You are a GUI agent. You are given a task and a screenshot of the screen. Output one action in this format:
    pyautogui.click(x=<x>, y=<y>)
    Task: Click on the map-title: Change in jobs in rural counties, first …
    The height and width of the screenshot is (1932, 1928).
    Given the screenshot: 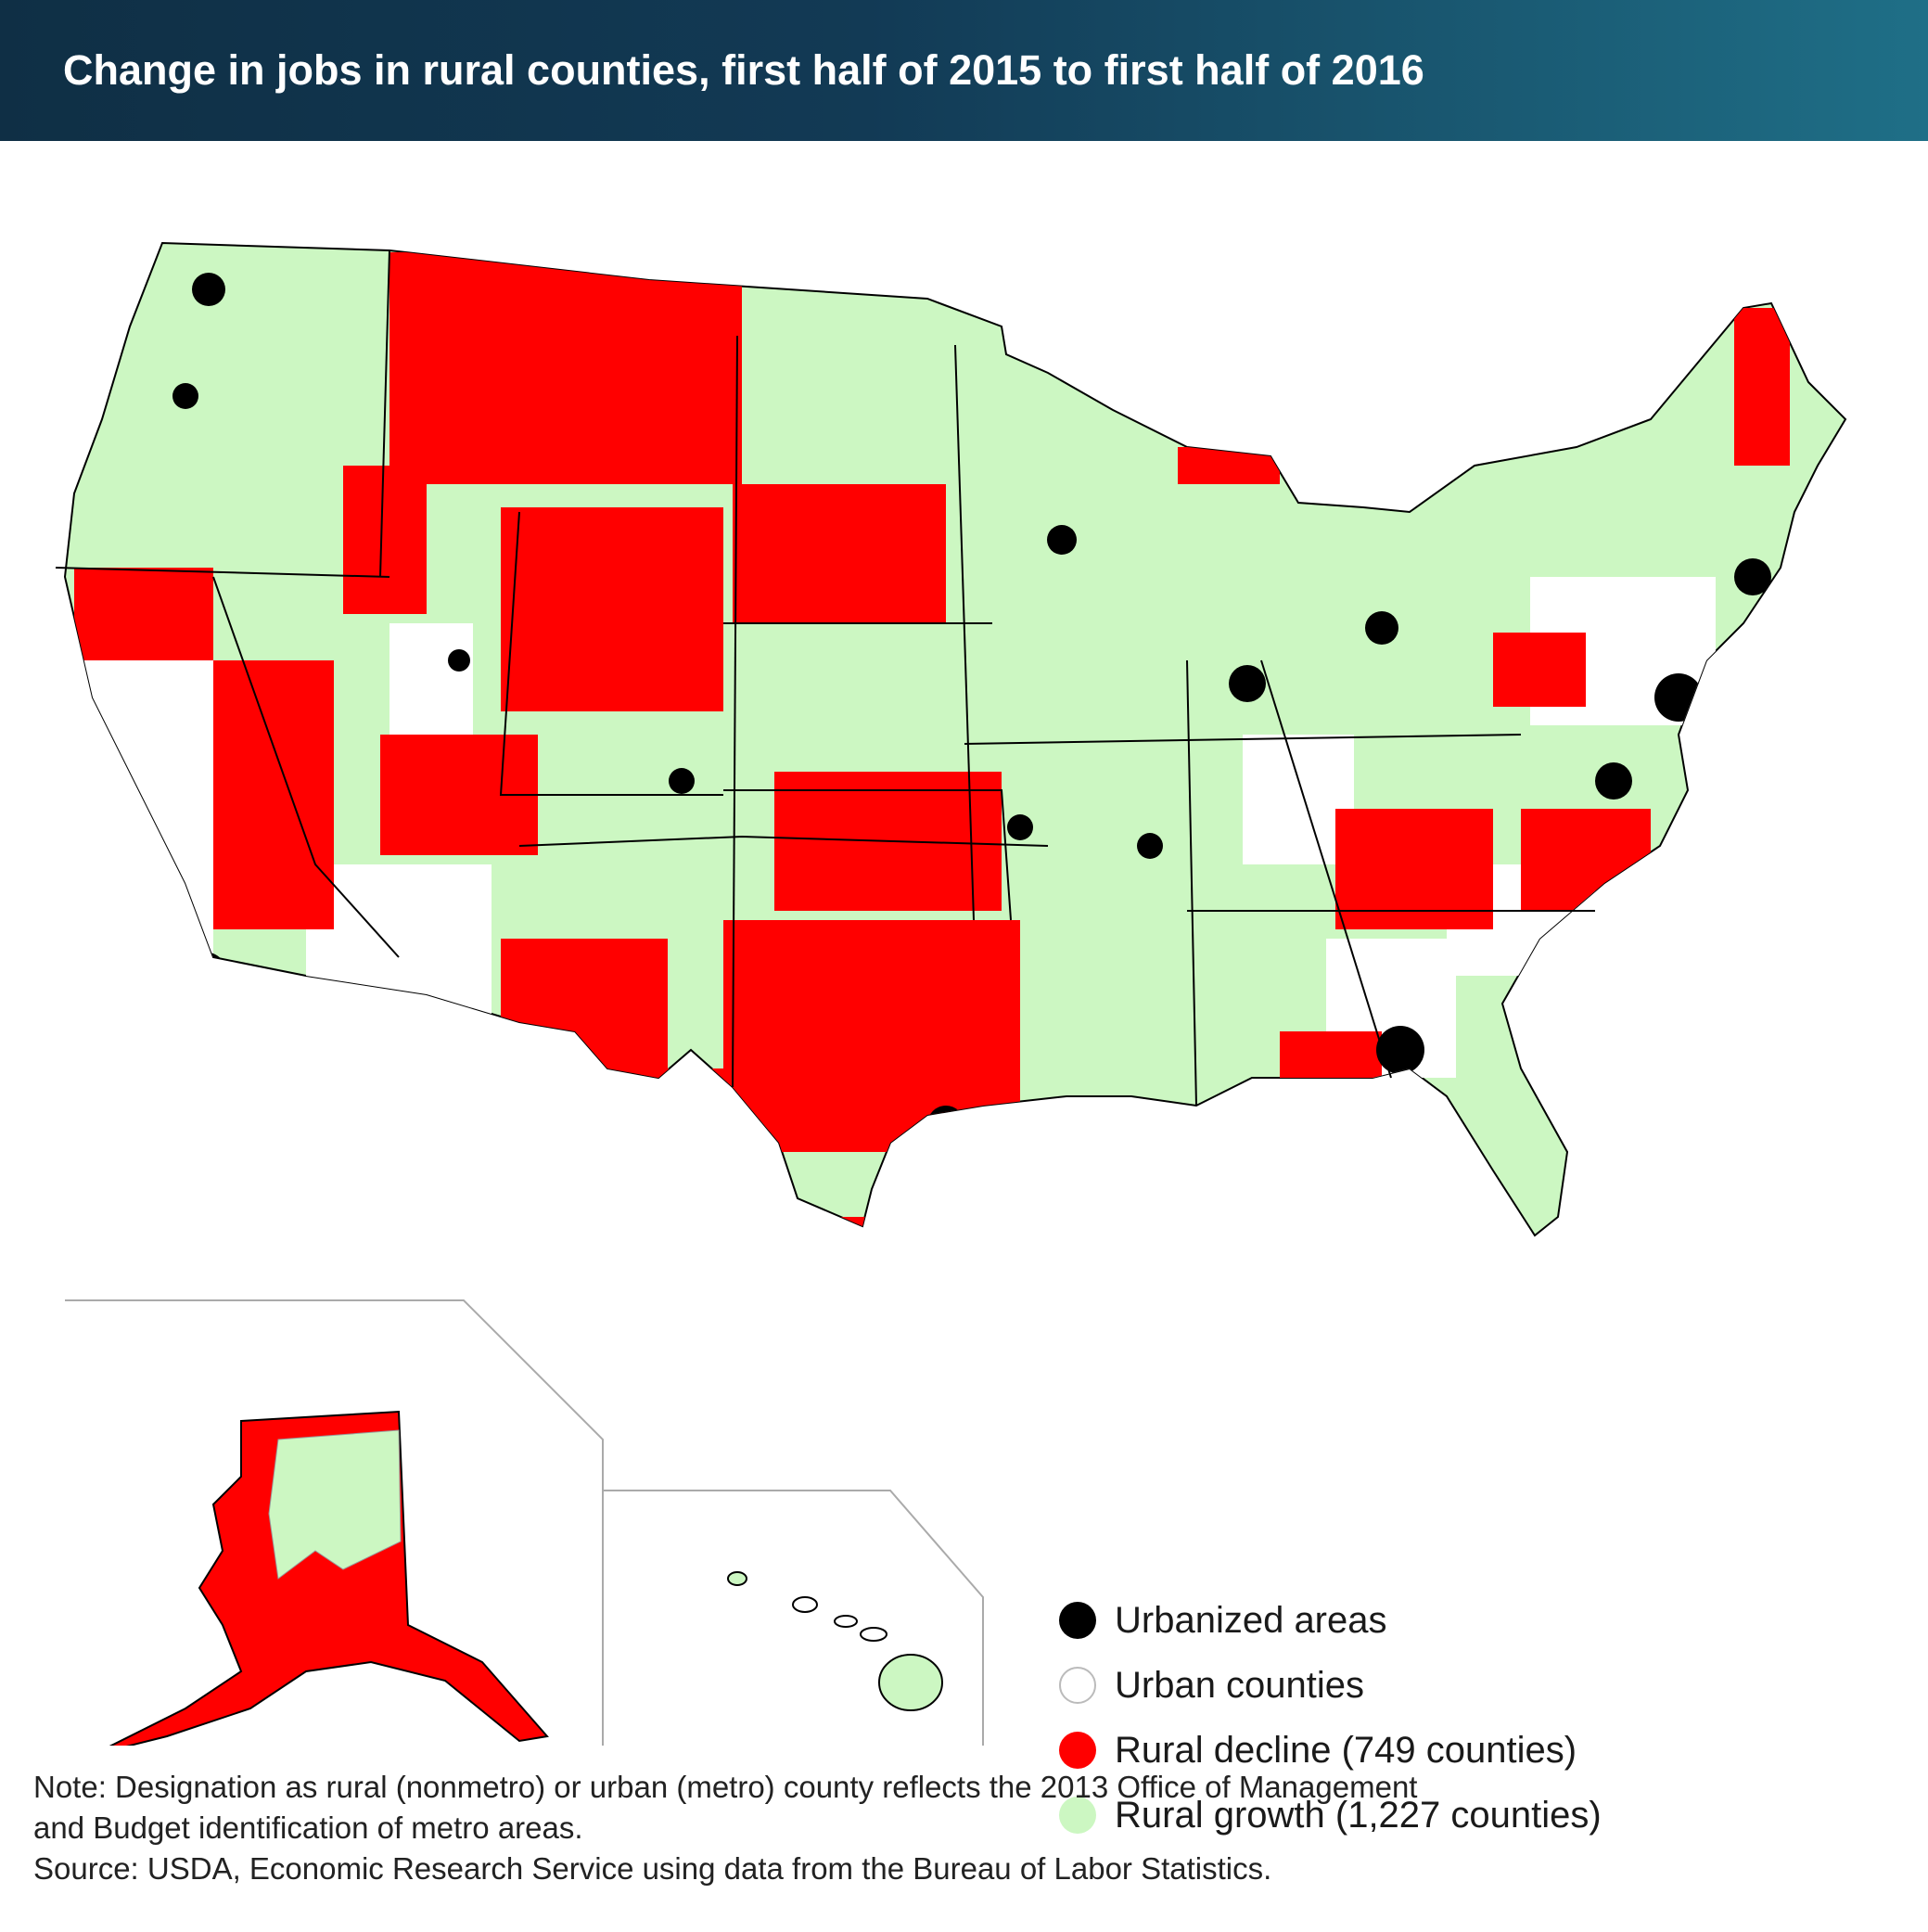 What is the action you would take?
    pyautogui.click(x=743, y=70)
    